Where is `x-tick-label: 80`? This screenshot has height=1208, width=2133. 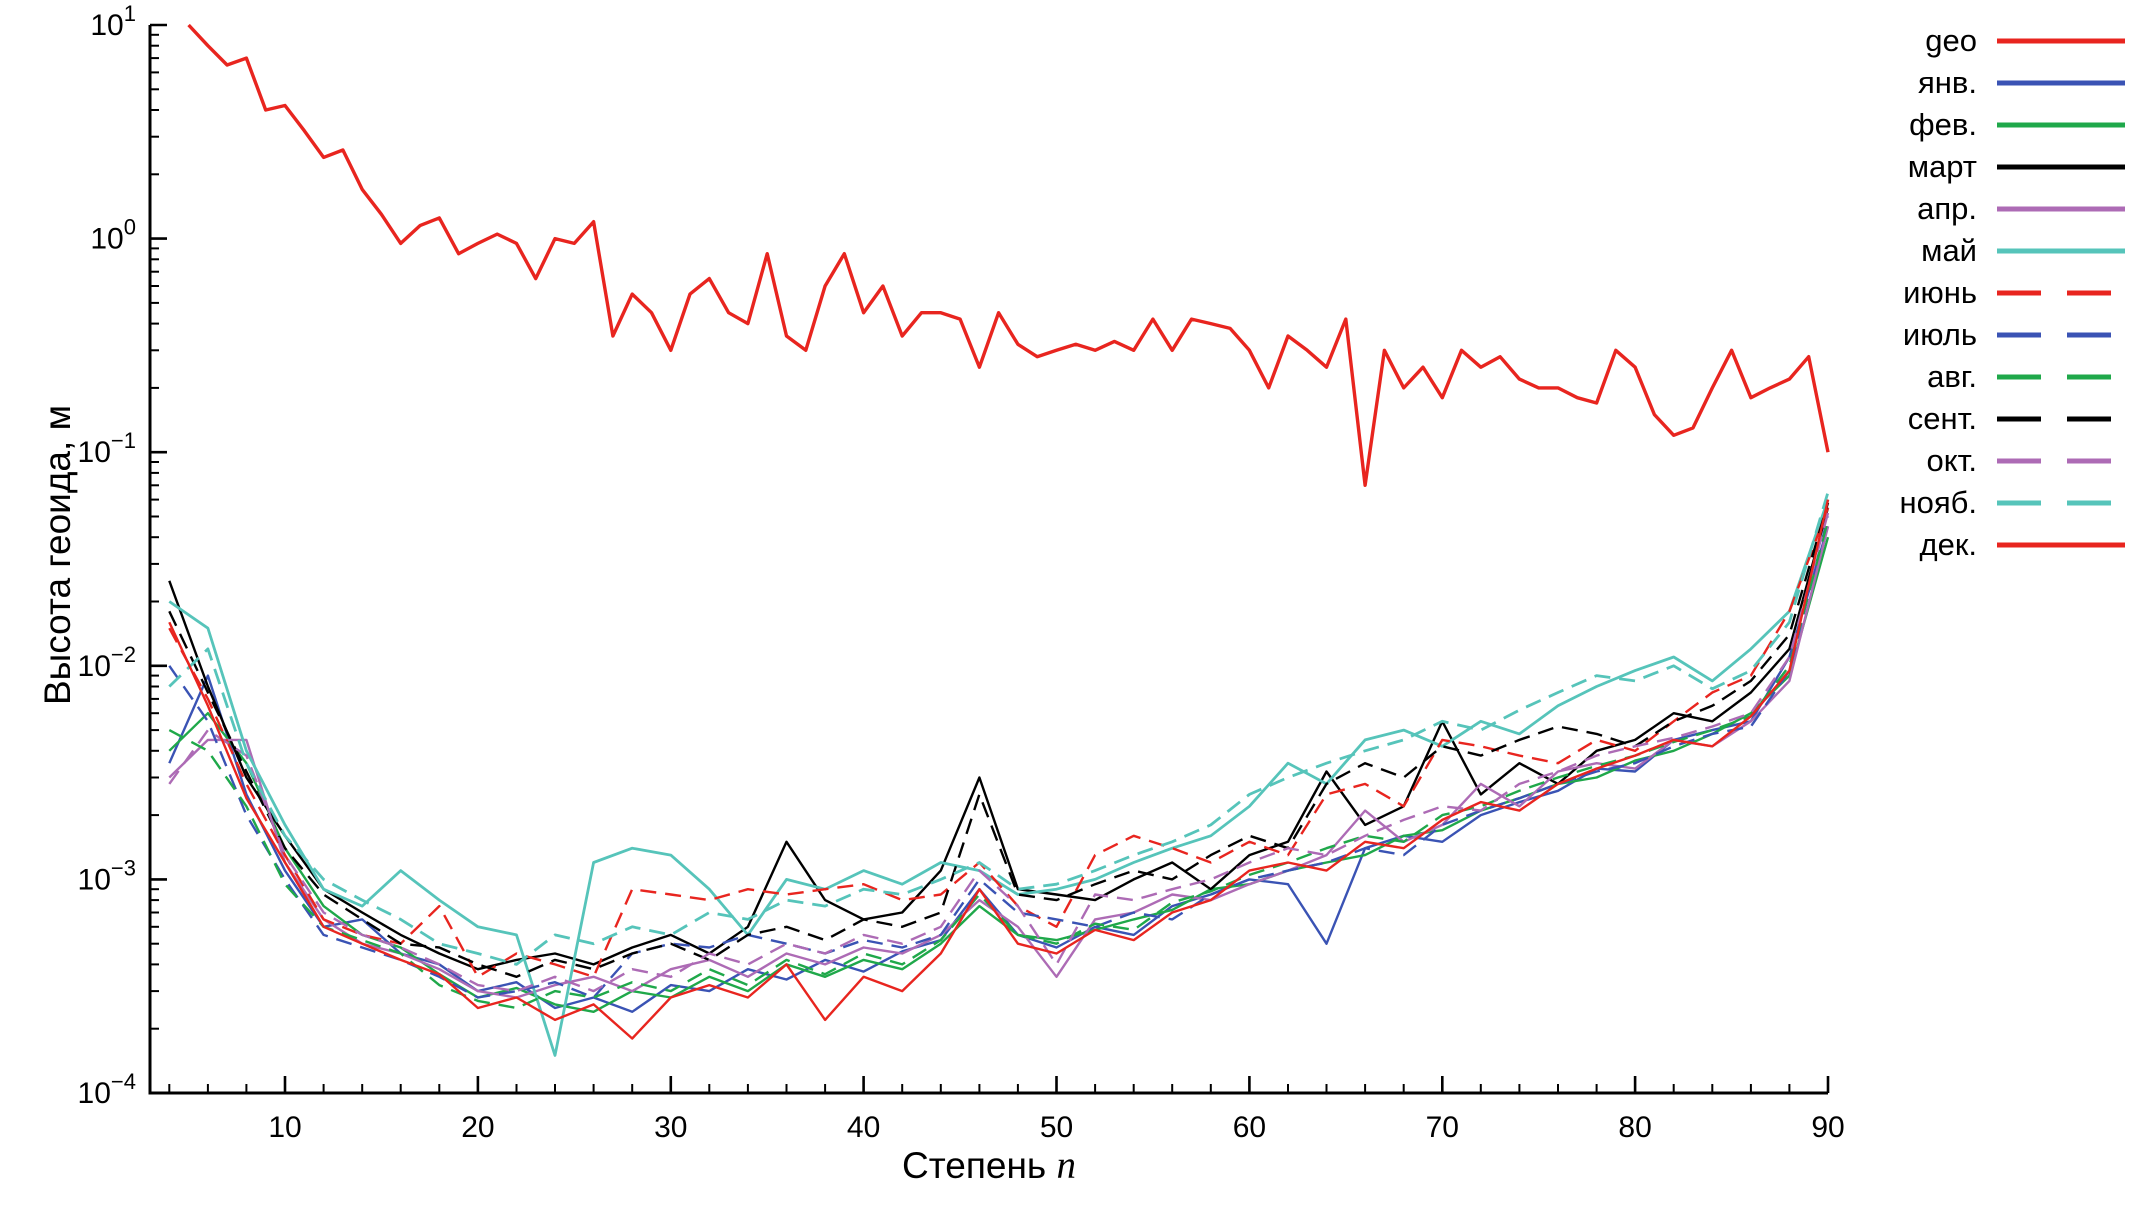 x-tick-label: 80 is located at coordinates (1634, 1127).